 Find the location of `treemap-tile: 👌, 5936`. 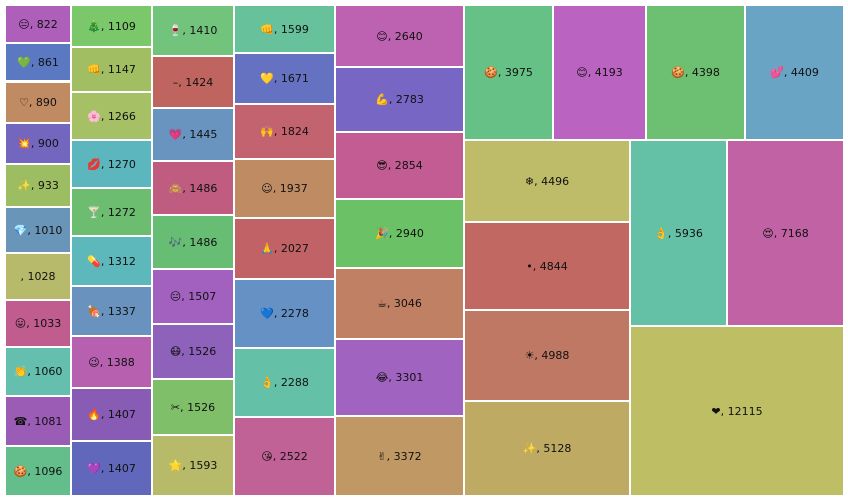

treemap-tile: 👌, 5936 is located at coordinates (678, 233).